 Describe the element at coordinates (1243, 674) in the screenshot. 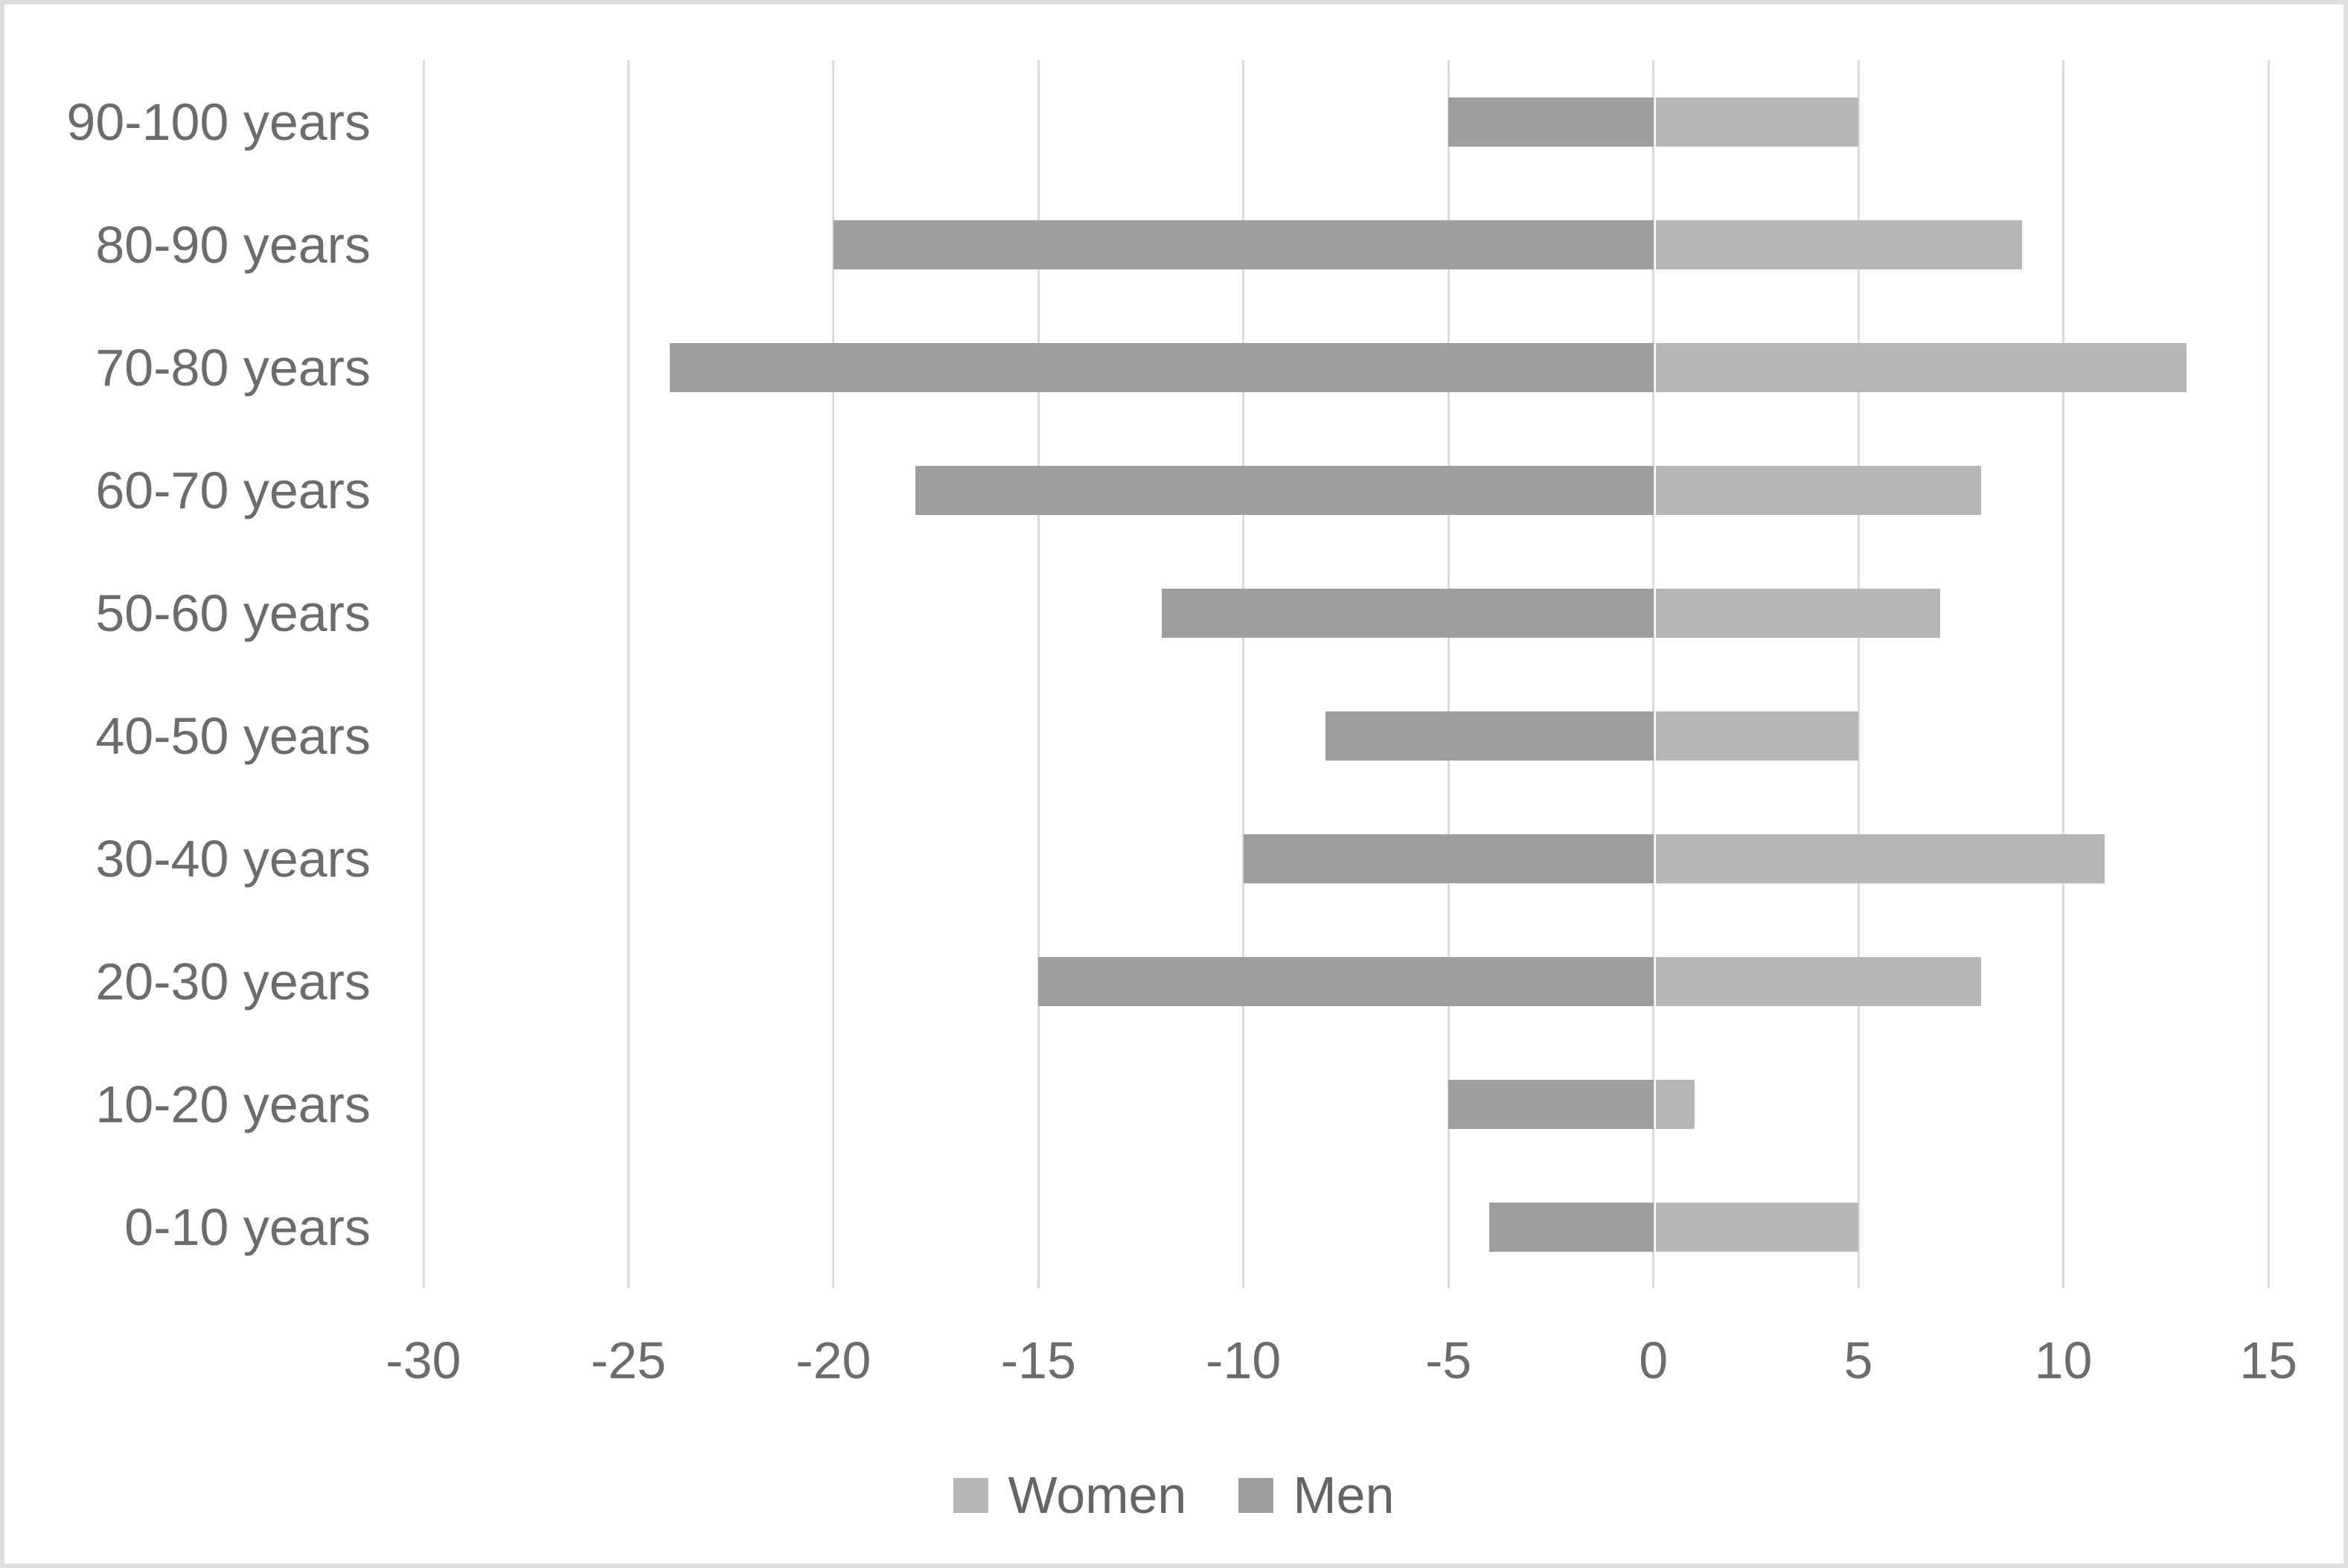

I see `gridline--10` at that location.